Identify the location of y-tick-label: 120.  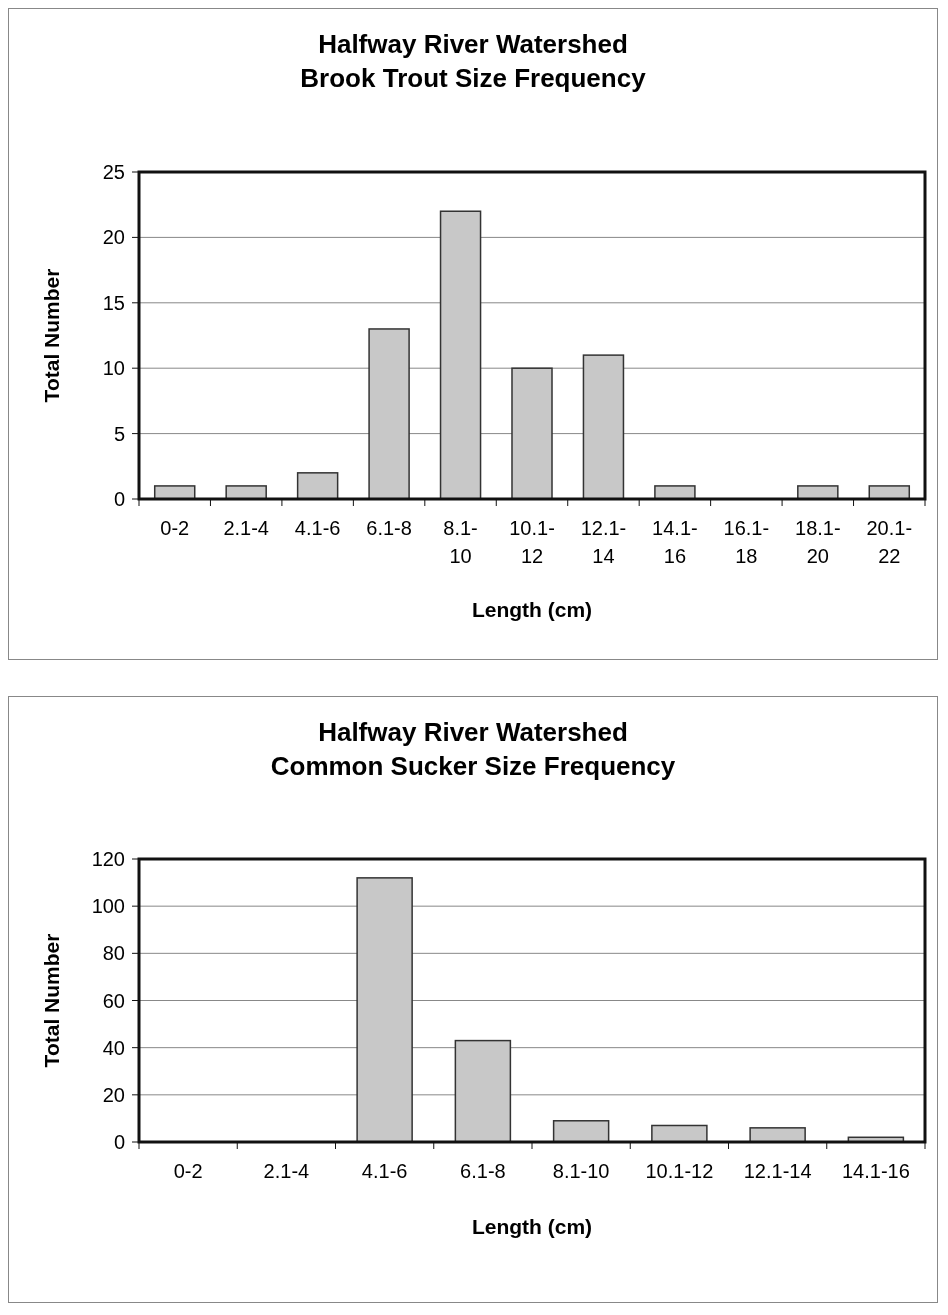
(108, 859).